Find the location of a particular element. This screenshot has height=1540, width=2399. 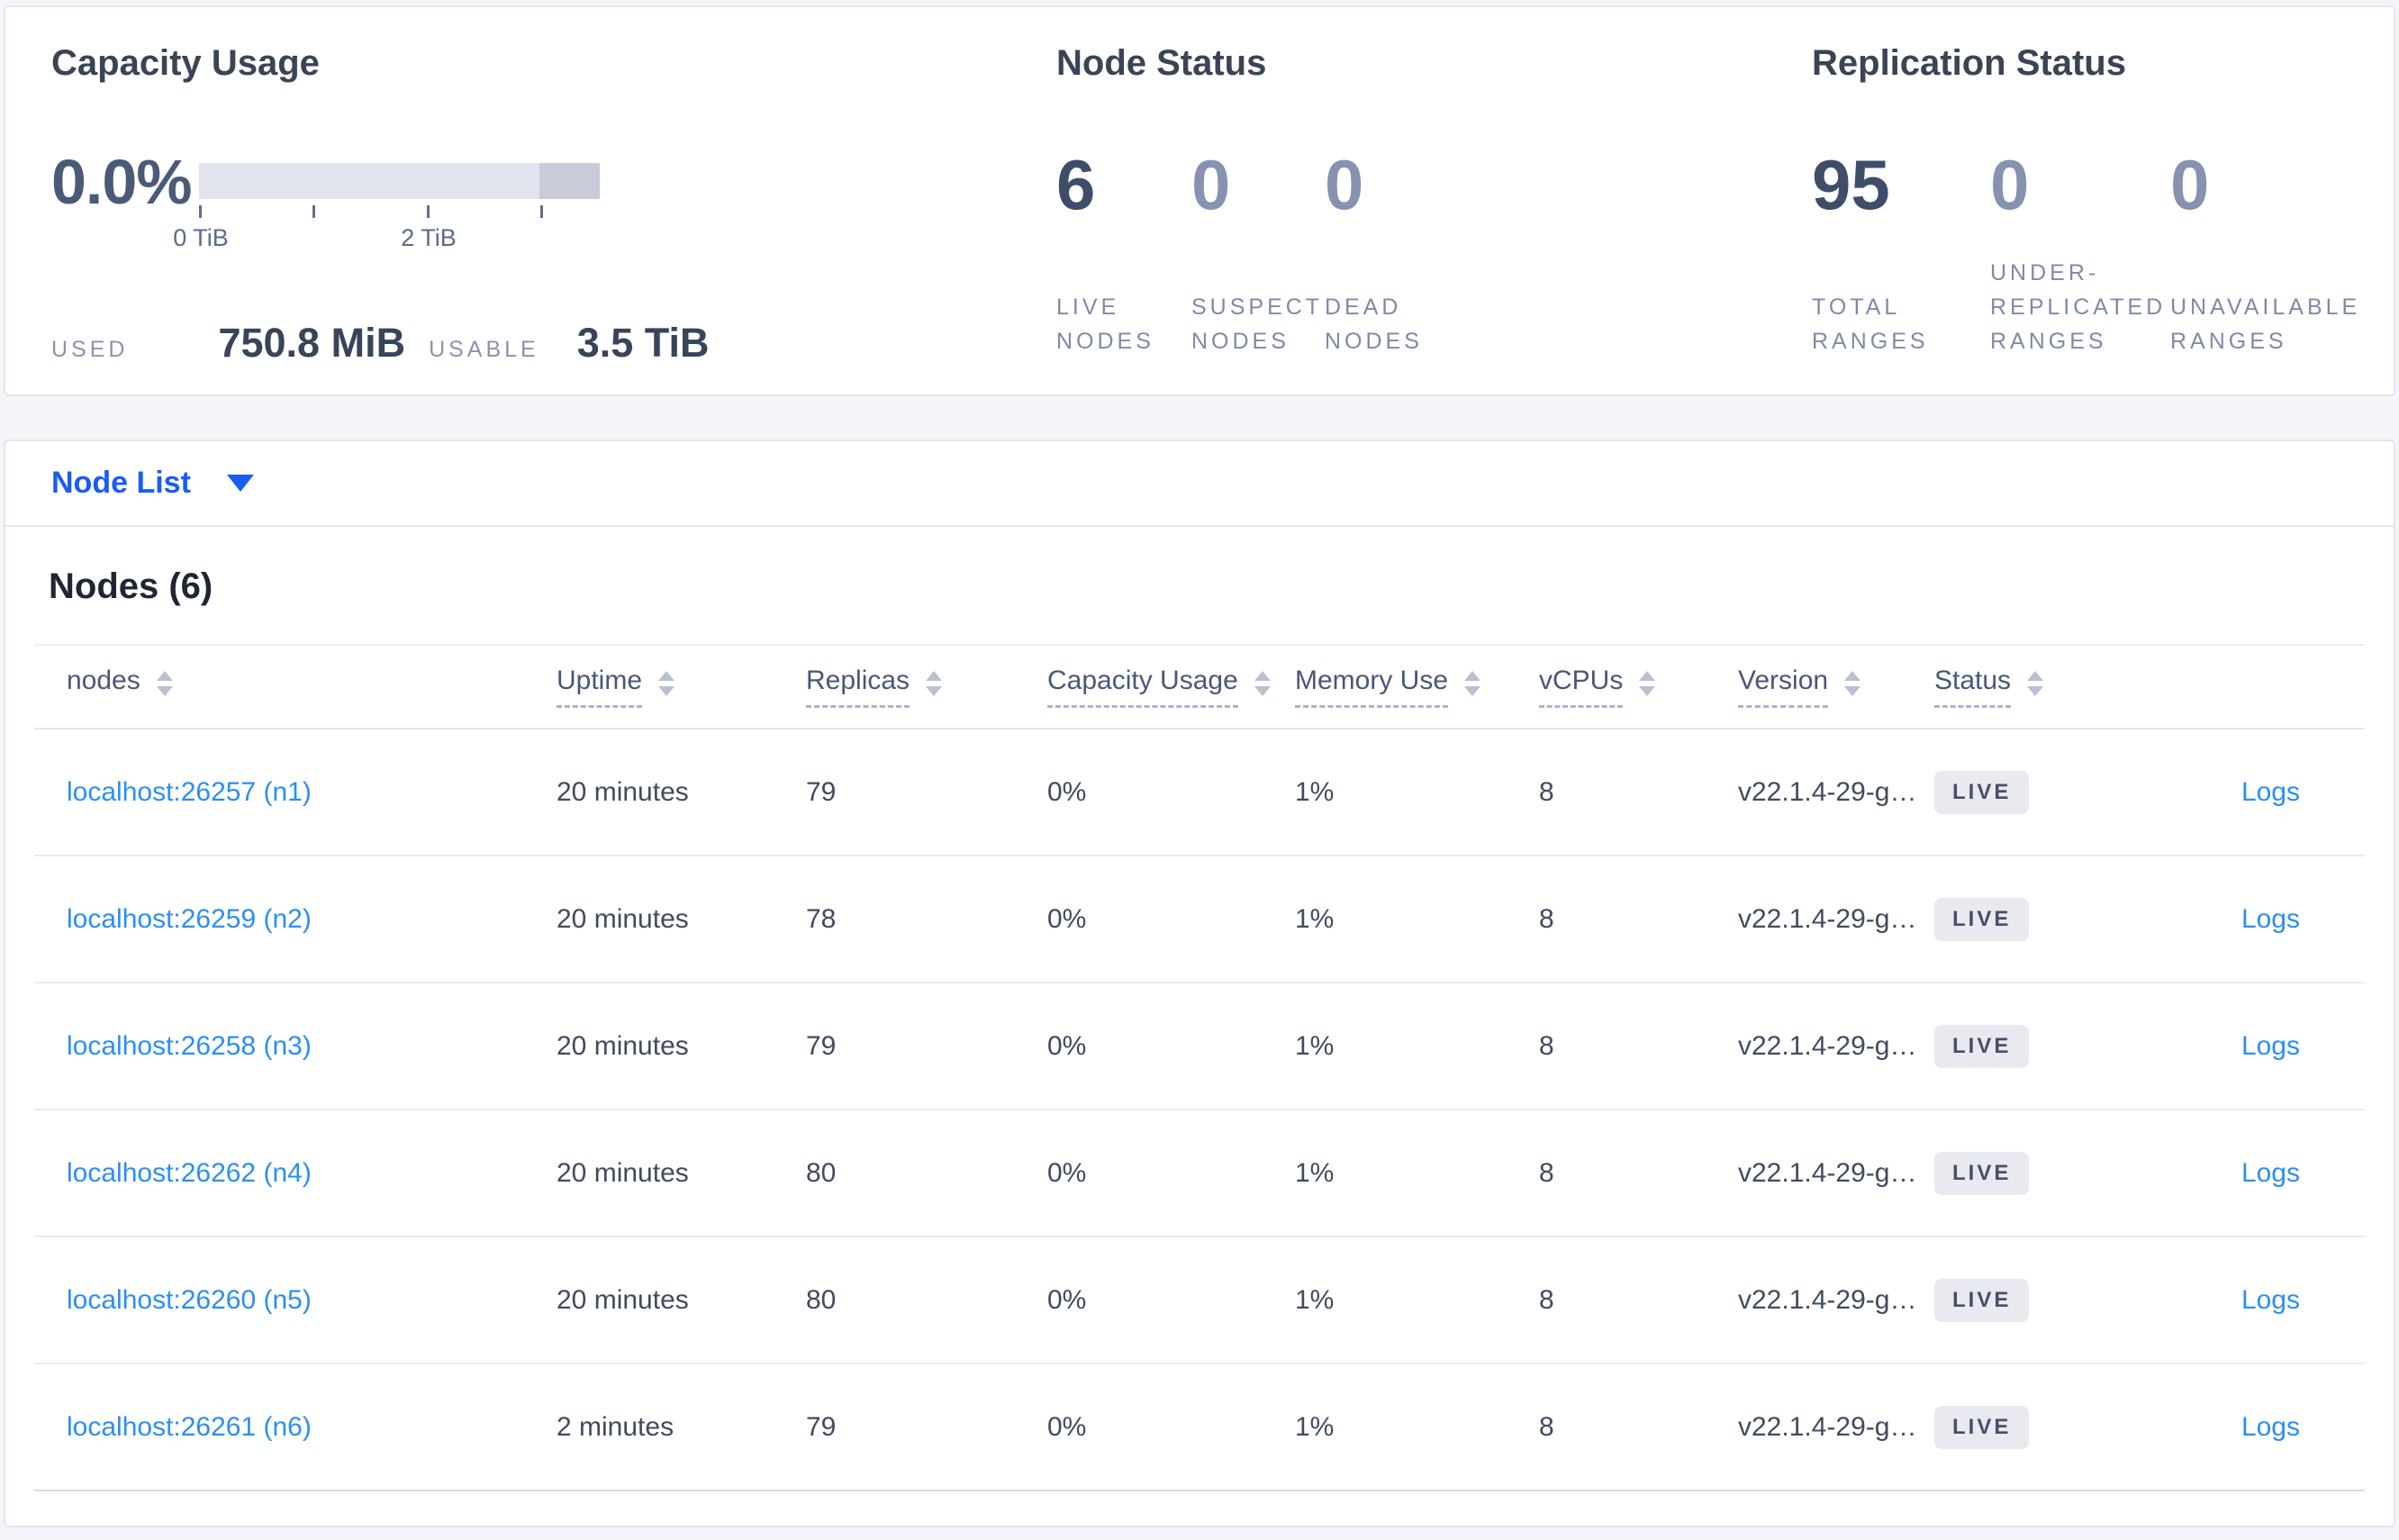

caret-down-icon is located at coordinates (240, 483).